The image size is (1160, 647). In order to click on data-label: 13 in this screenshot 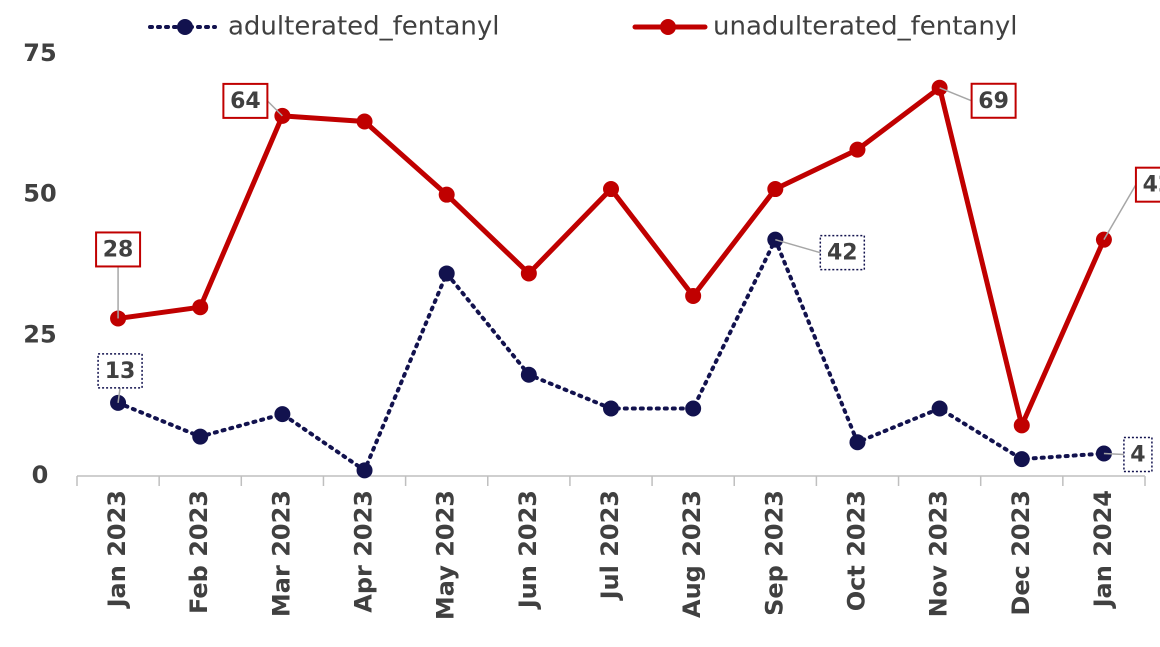, I will do `click(120, 371)`.